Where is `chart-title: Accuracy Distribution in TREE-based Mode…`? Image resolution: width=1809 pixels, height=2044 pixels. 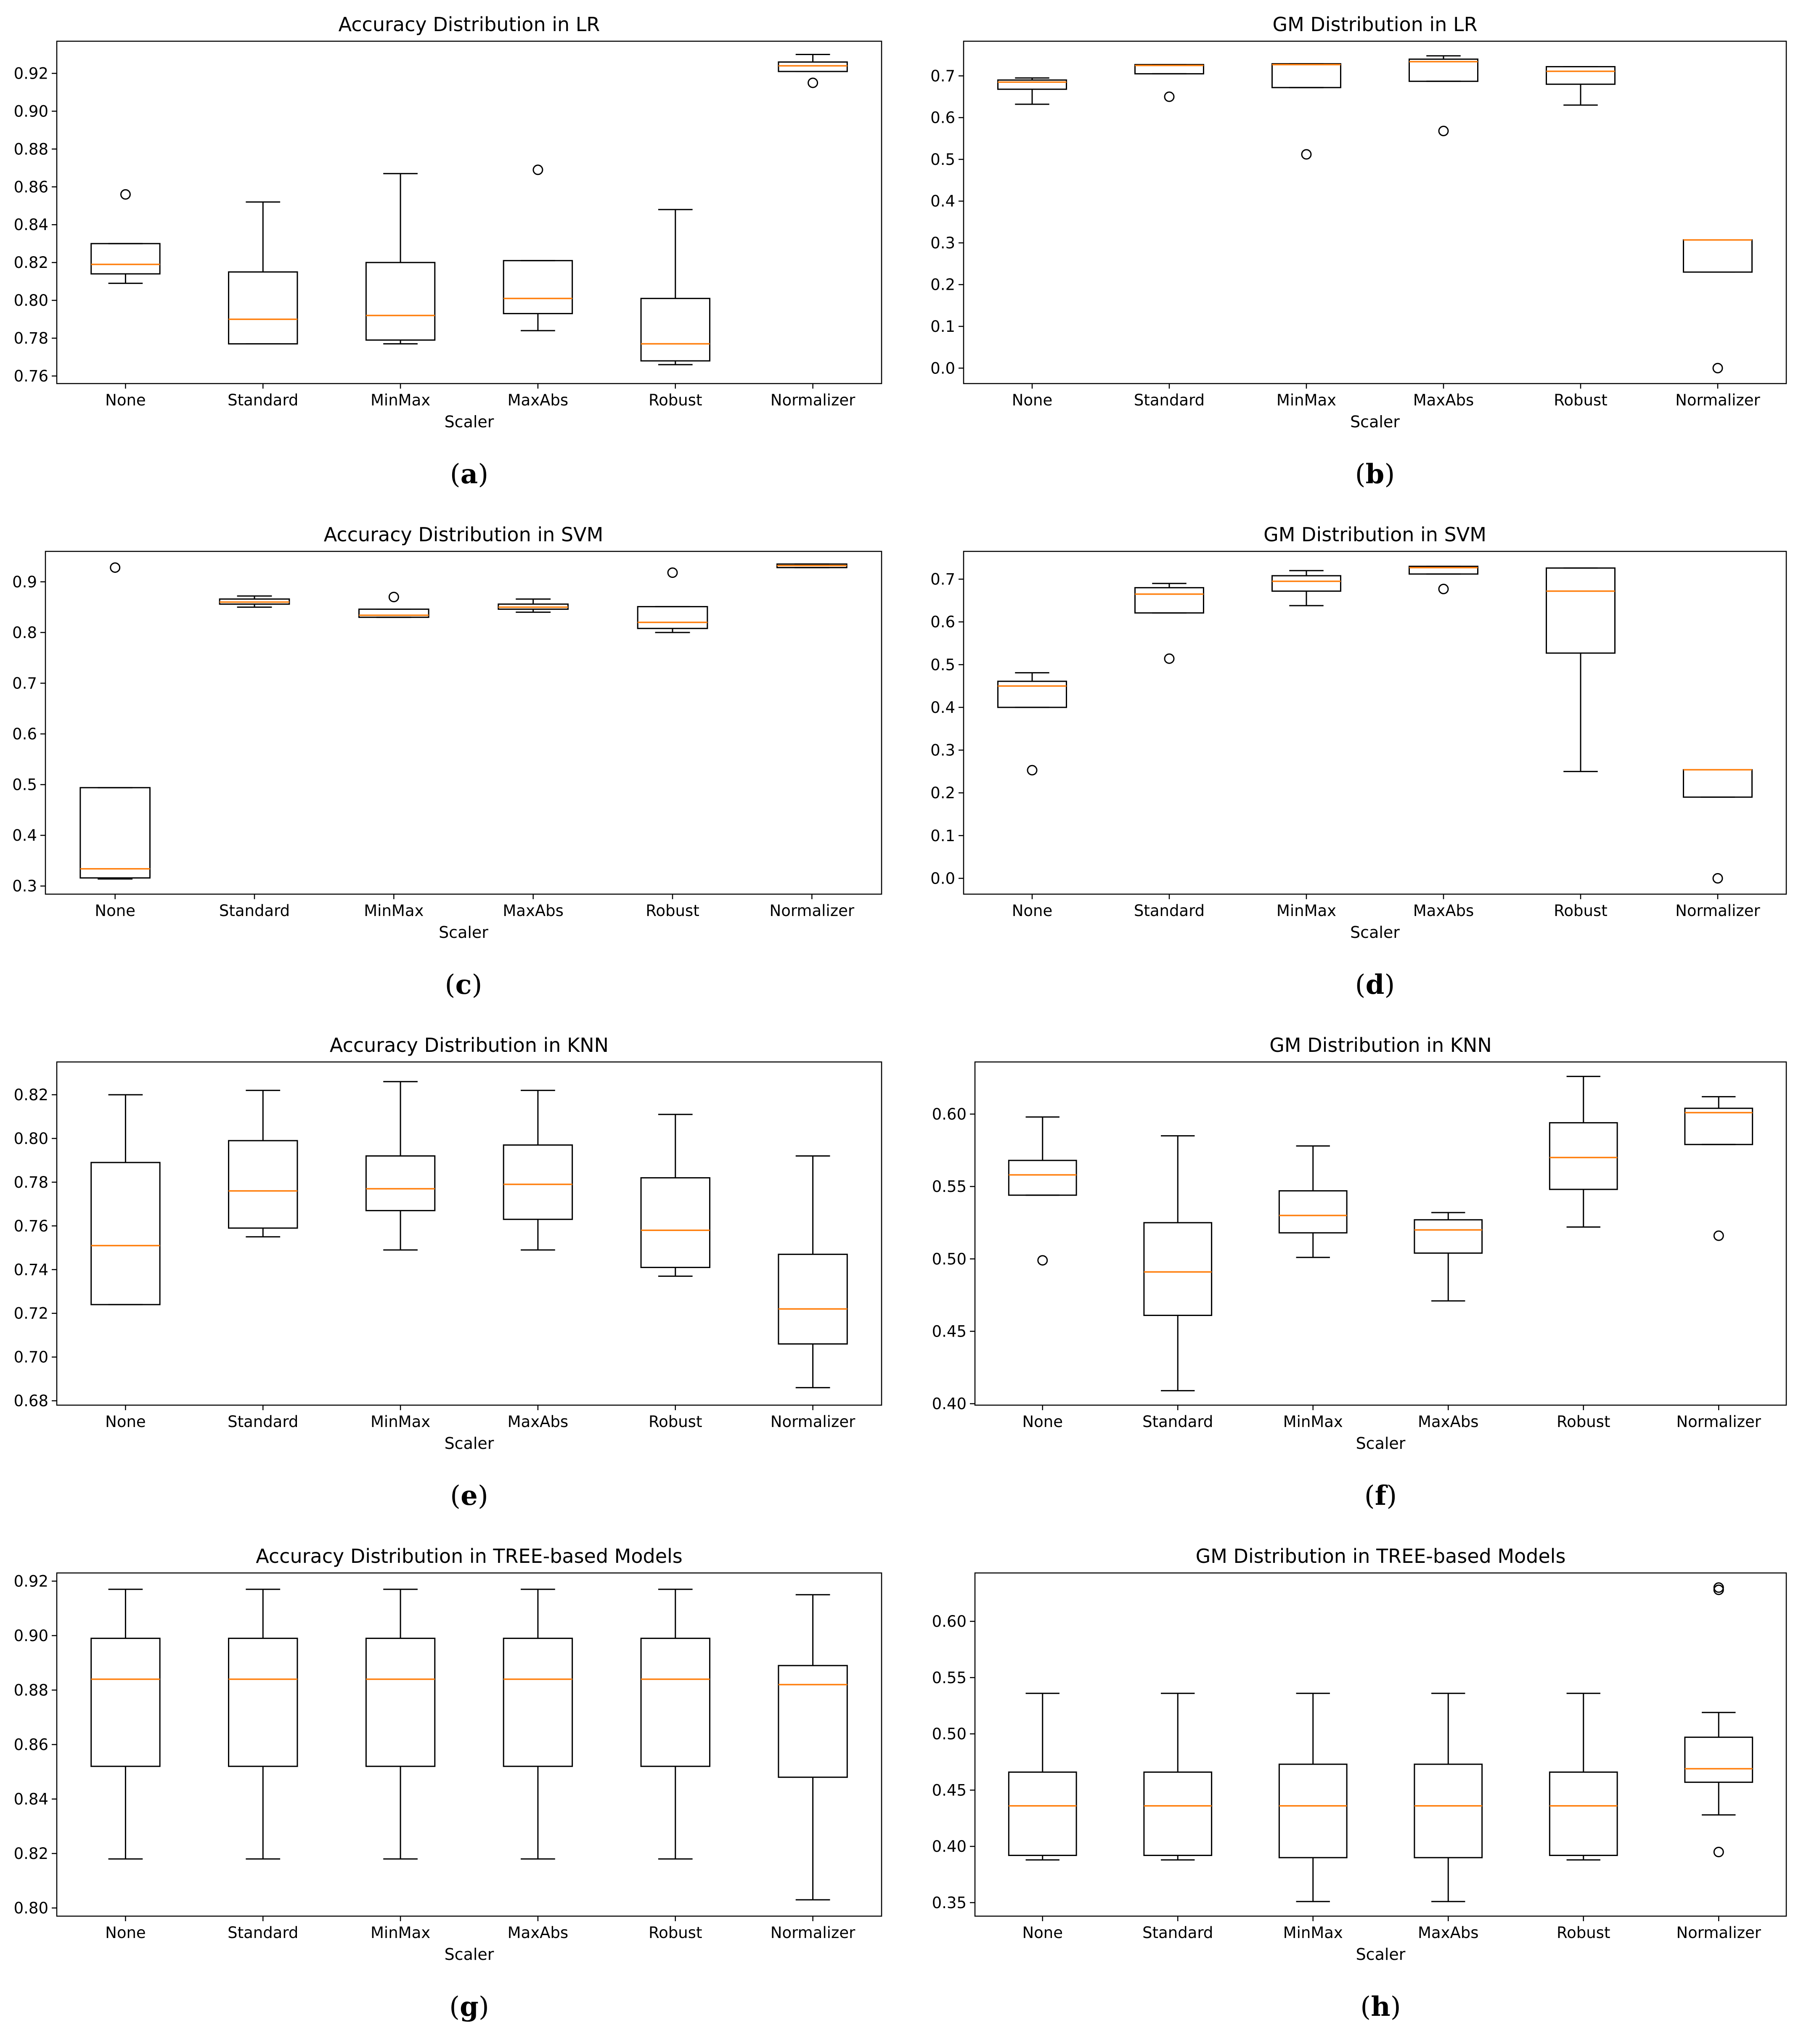
chart-title: Accuracy Distribution in TREE-based Mode… is located at coordinates (469, 1556).